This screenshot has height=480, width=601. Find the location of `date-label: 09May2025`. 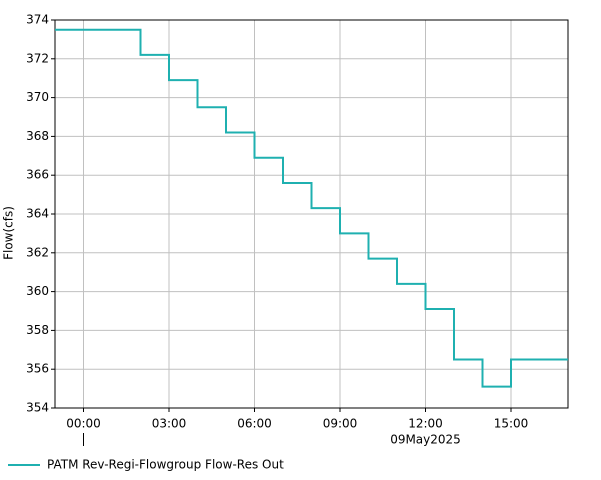

date-label: 09May2025 is located at coordinates (425, 440).